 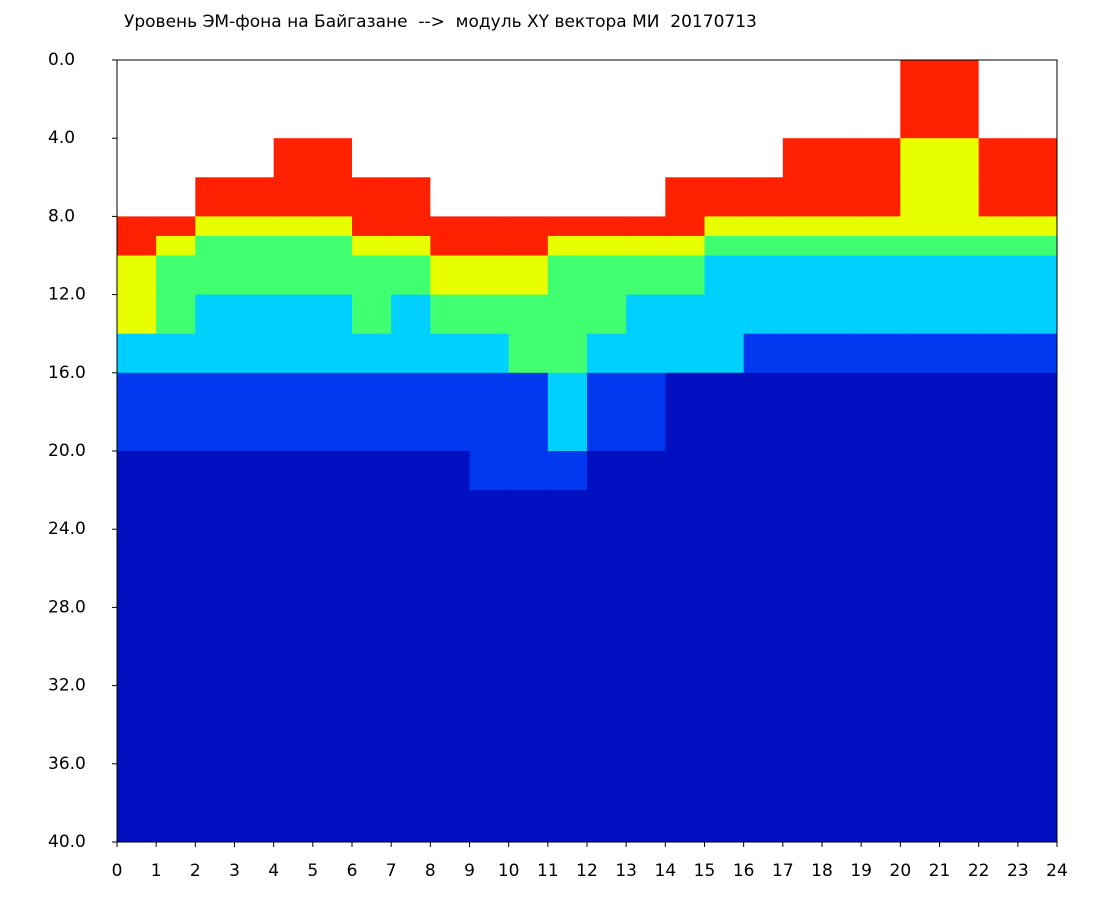 What do you see at coordinates (705, 871) in the screenshot?
I see `x-tick-label: 15` at bounding box center [705, 871].